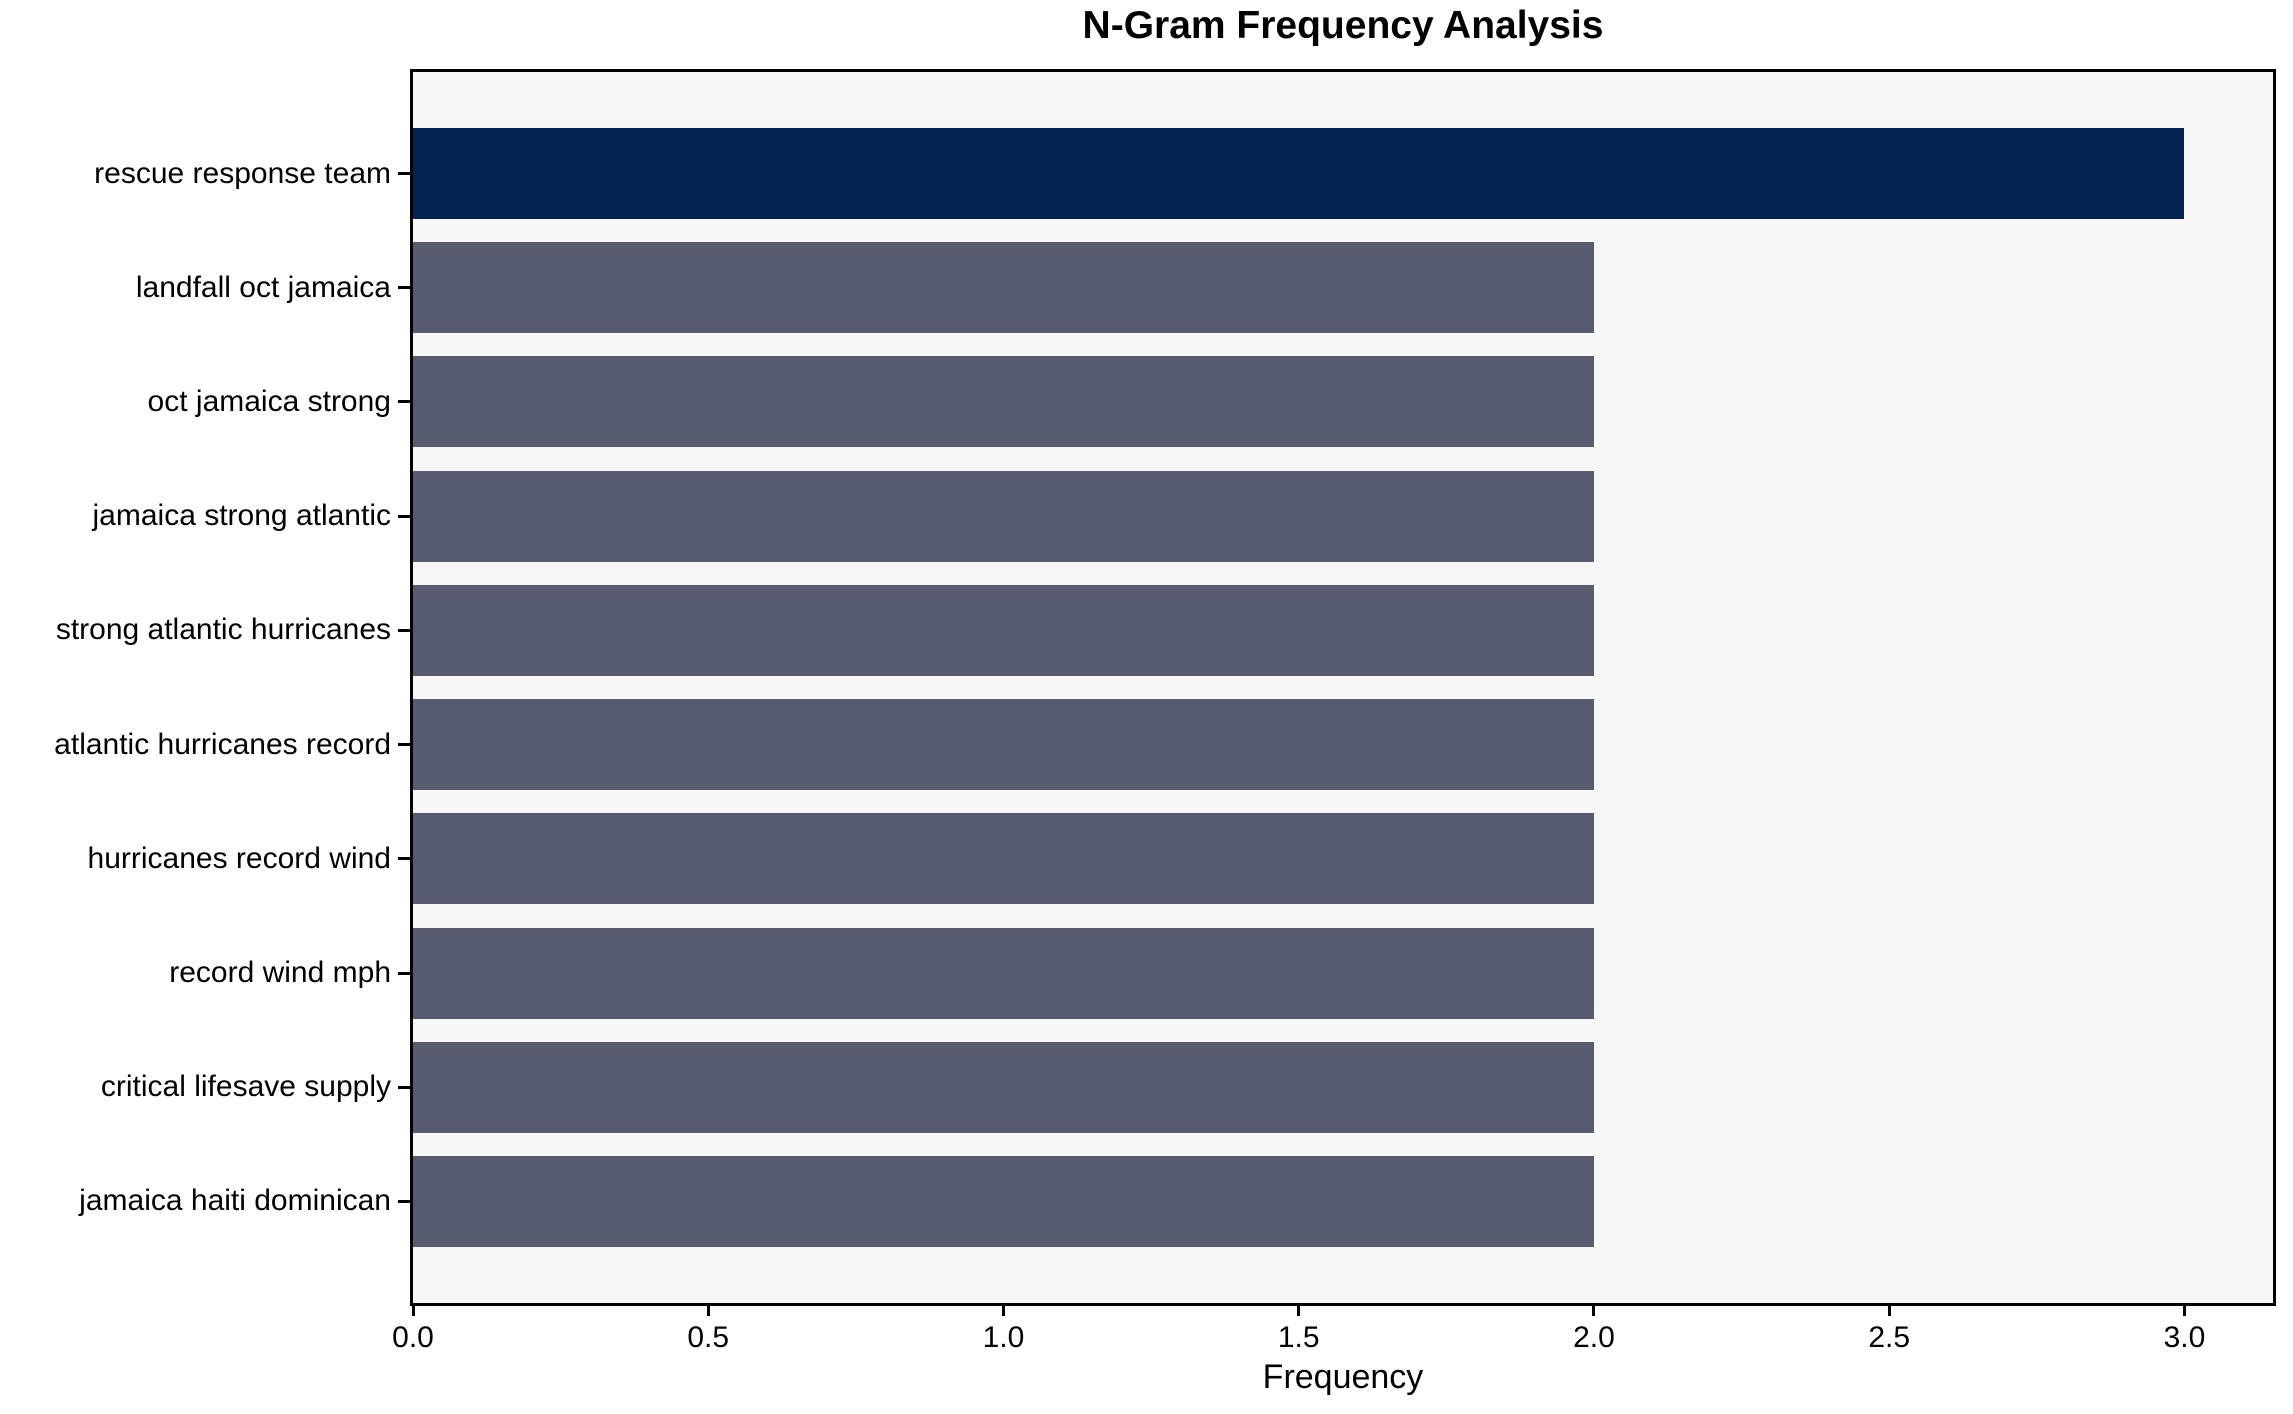 This screenshot has height=1414, width=2293. Describe the element at coordinates (1003, 288) in the screenshot. I see `bar-landfall-oct-jamaica` at that location.